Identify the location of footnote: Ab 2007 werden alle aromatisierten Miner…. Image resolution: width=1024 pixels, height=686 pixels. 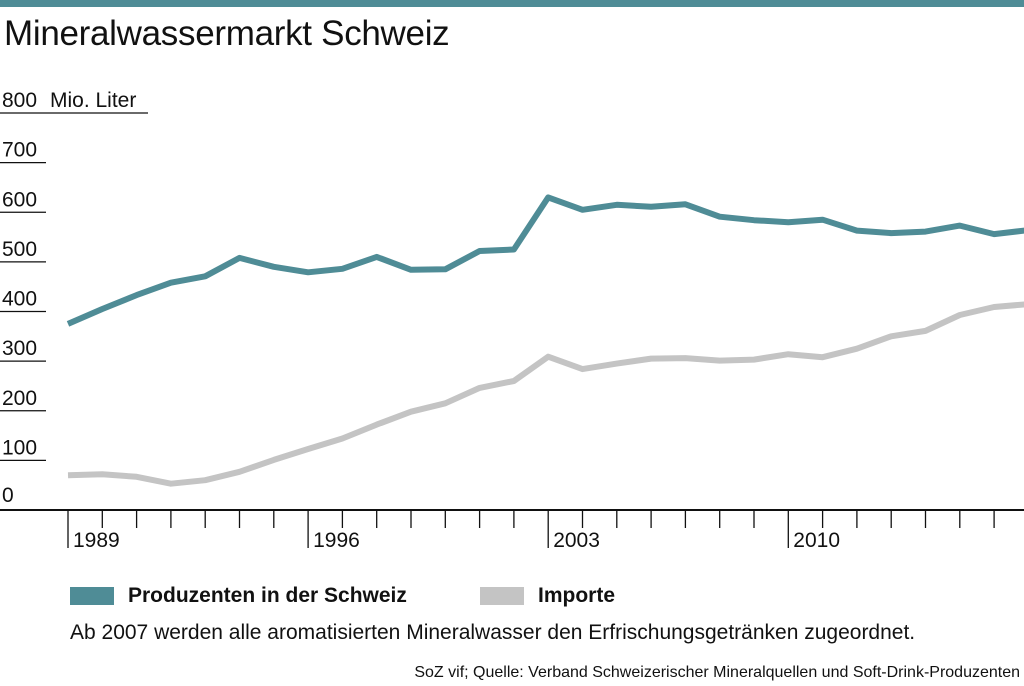
(493, 632).